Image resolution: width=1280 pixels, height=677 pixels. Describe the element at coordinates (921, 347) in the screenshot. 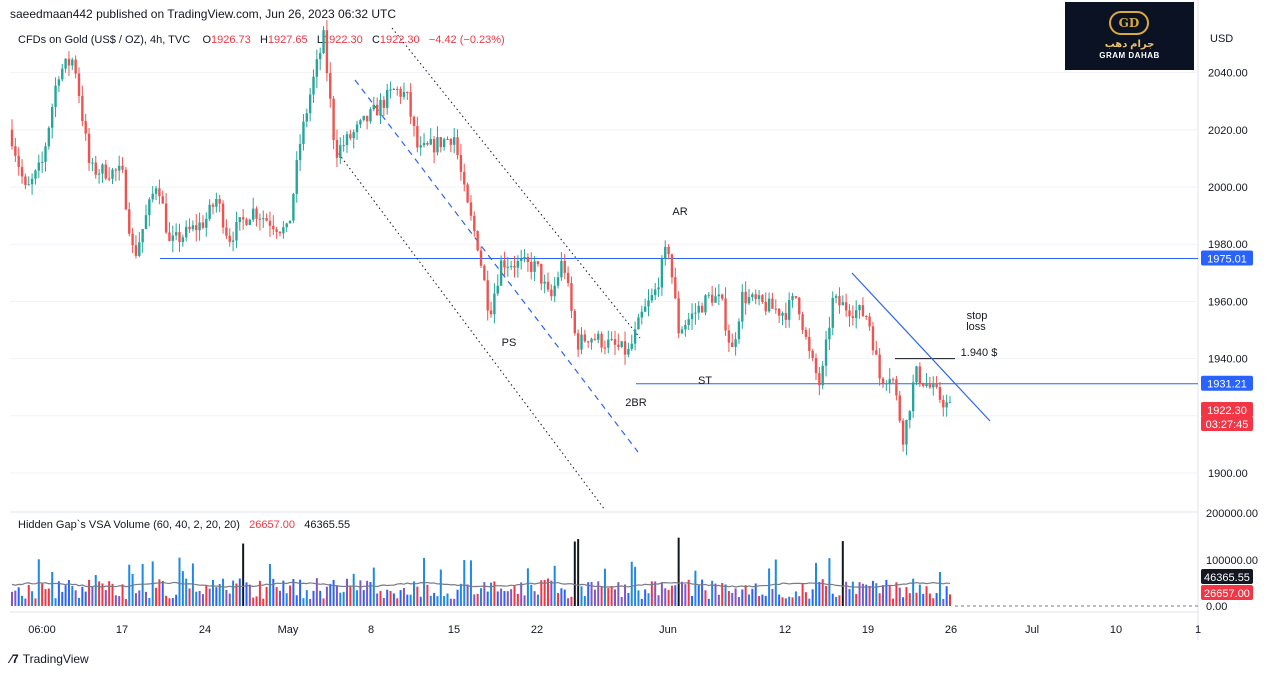

I see `descending-trendline` at that location.